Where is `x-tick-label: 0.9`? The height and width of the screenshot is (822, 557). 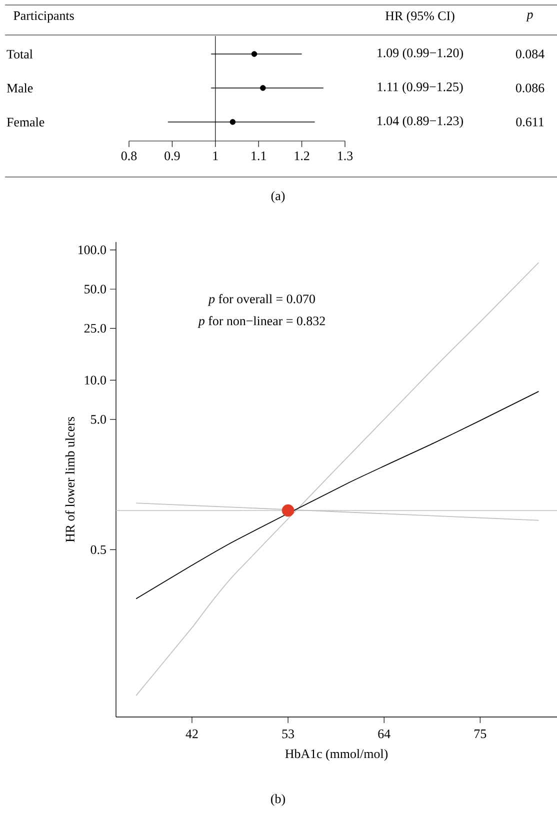
x-tick-label: 0.9 is located at coordinates (172, 156).